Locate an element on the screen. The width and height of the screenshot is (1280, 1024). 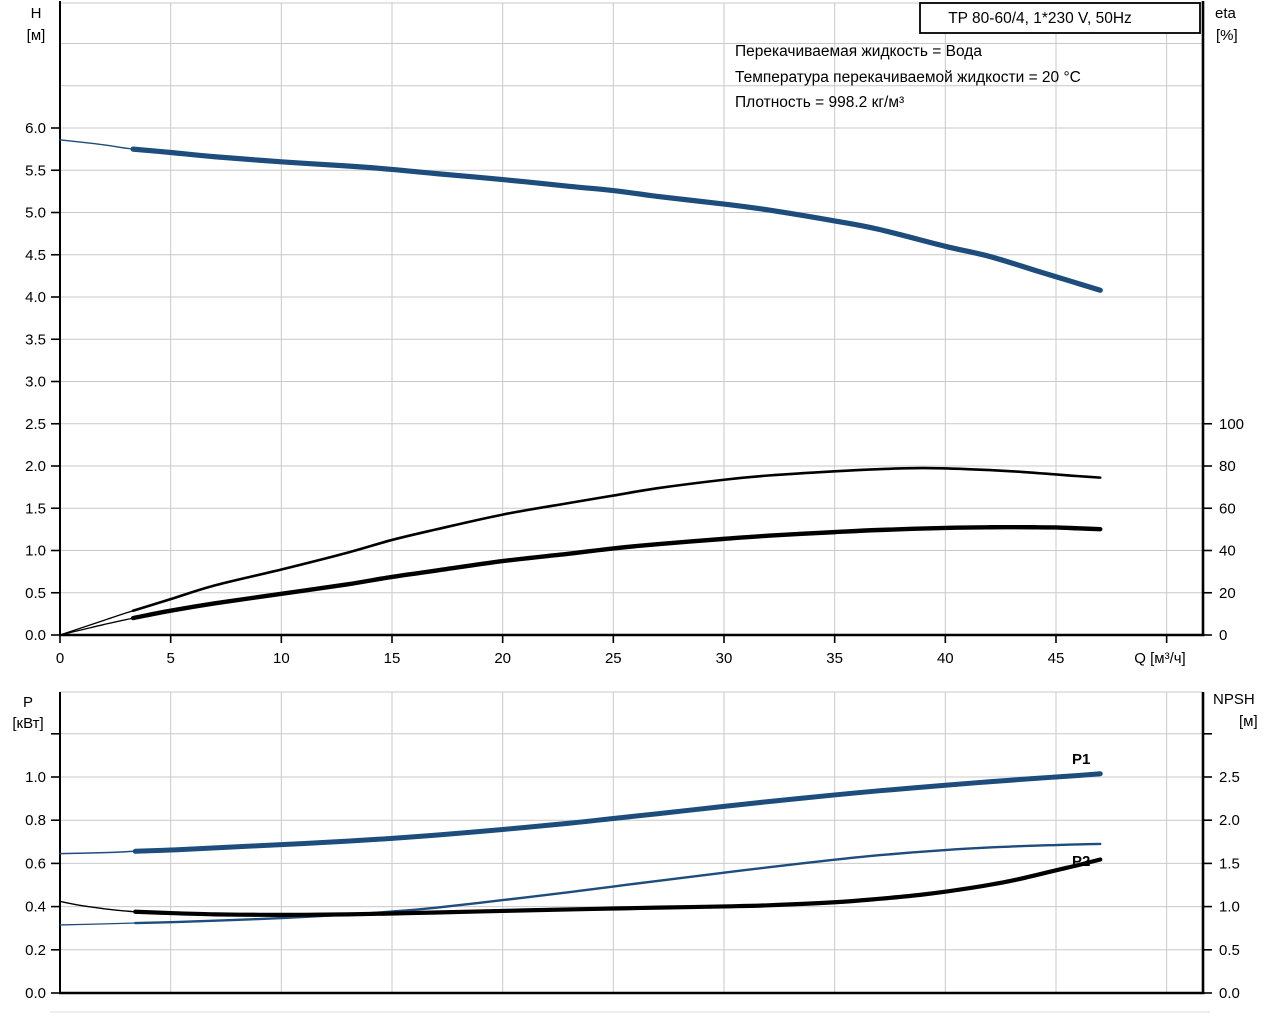
annotation-liquid: Перекачиваемая жидкость = Вода is located at coordinates (858, 51).